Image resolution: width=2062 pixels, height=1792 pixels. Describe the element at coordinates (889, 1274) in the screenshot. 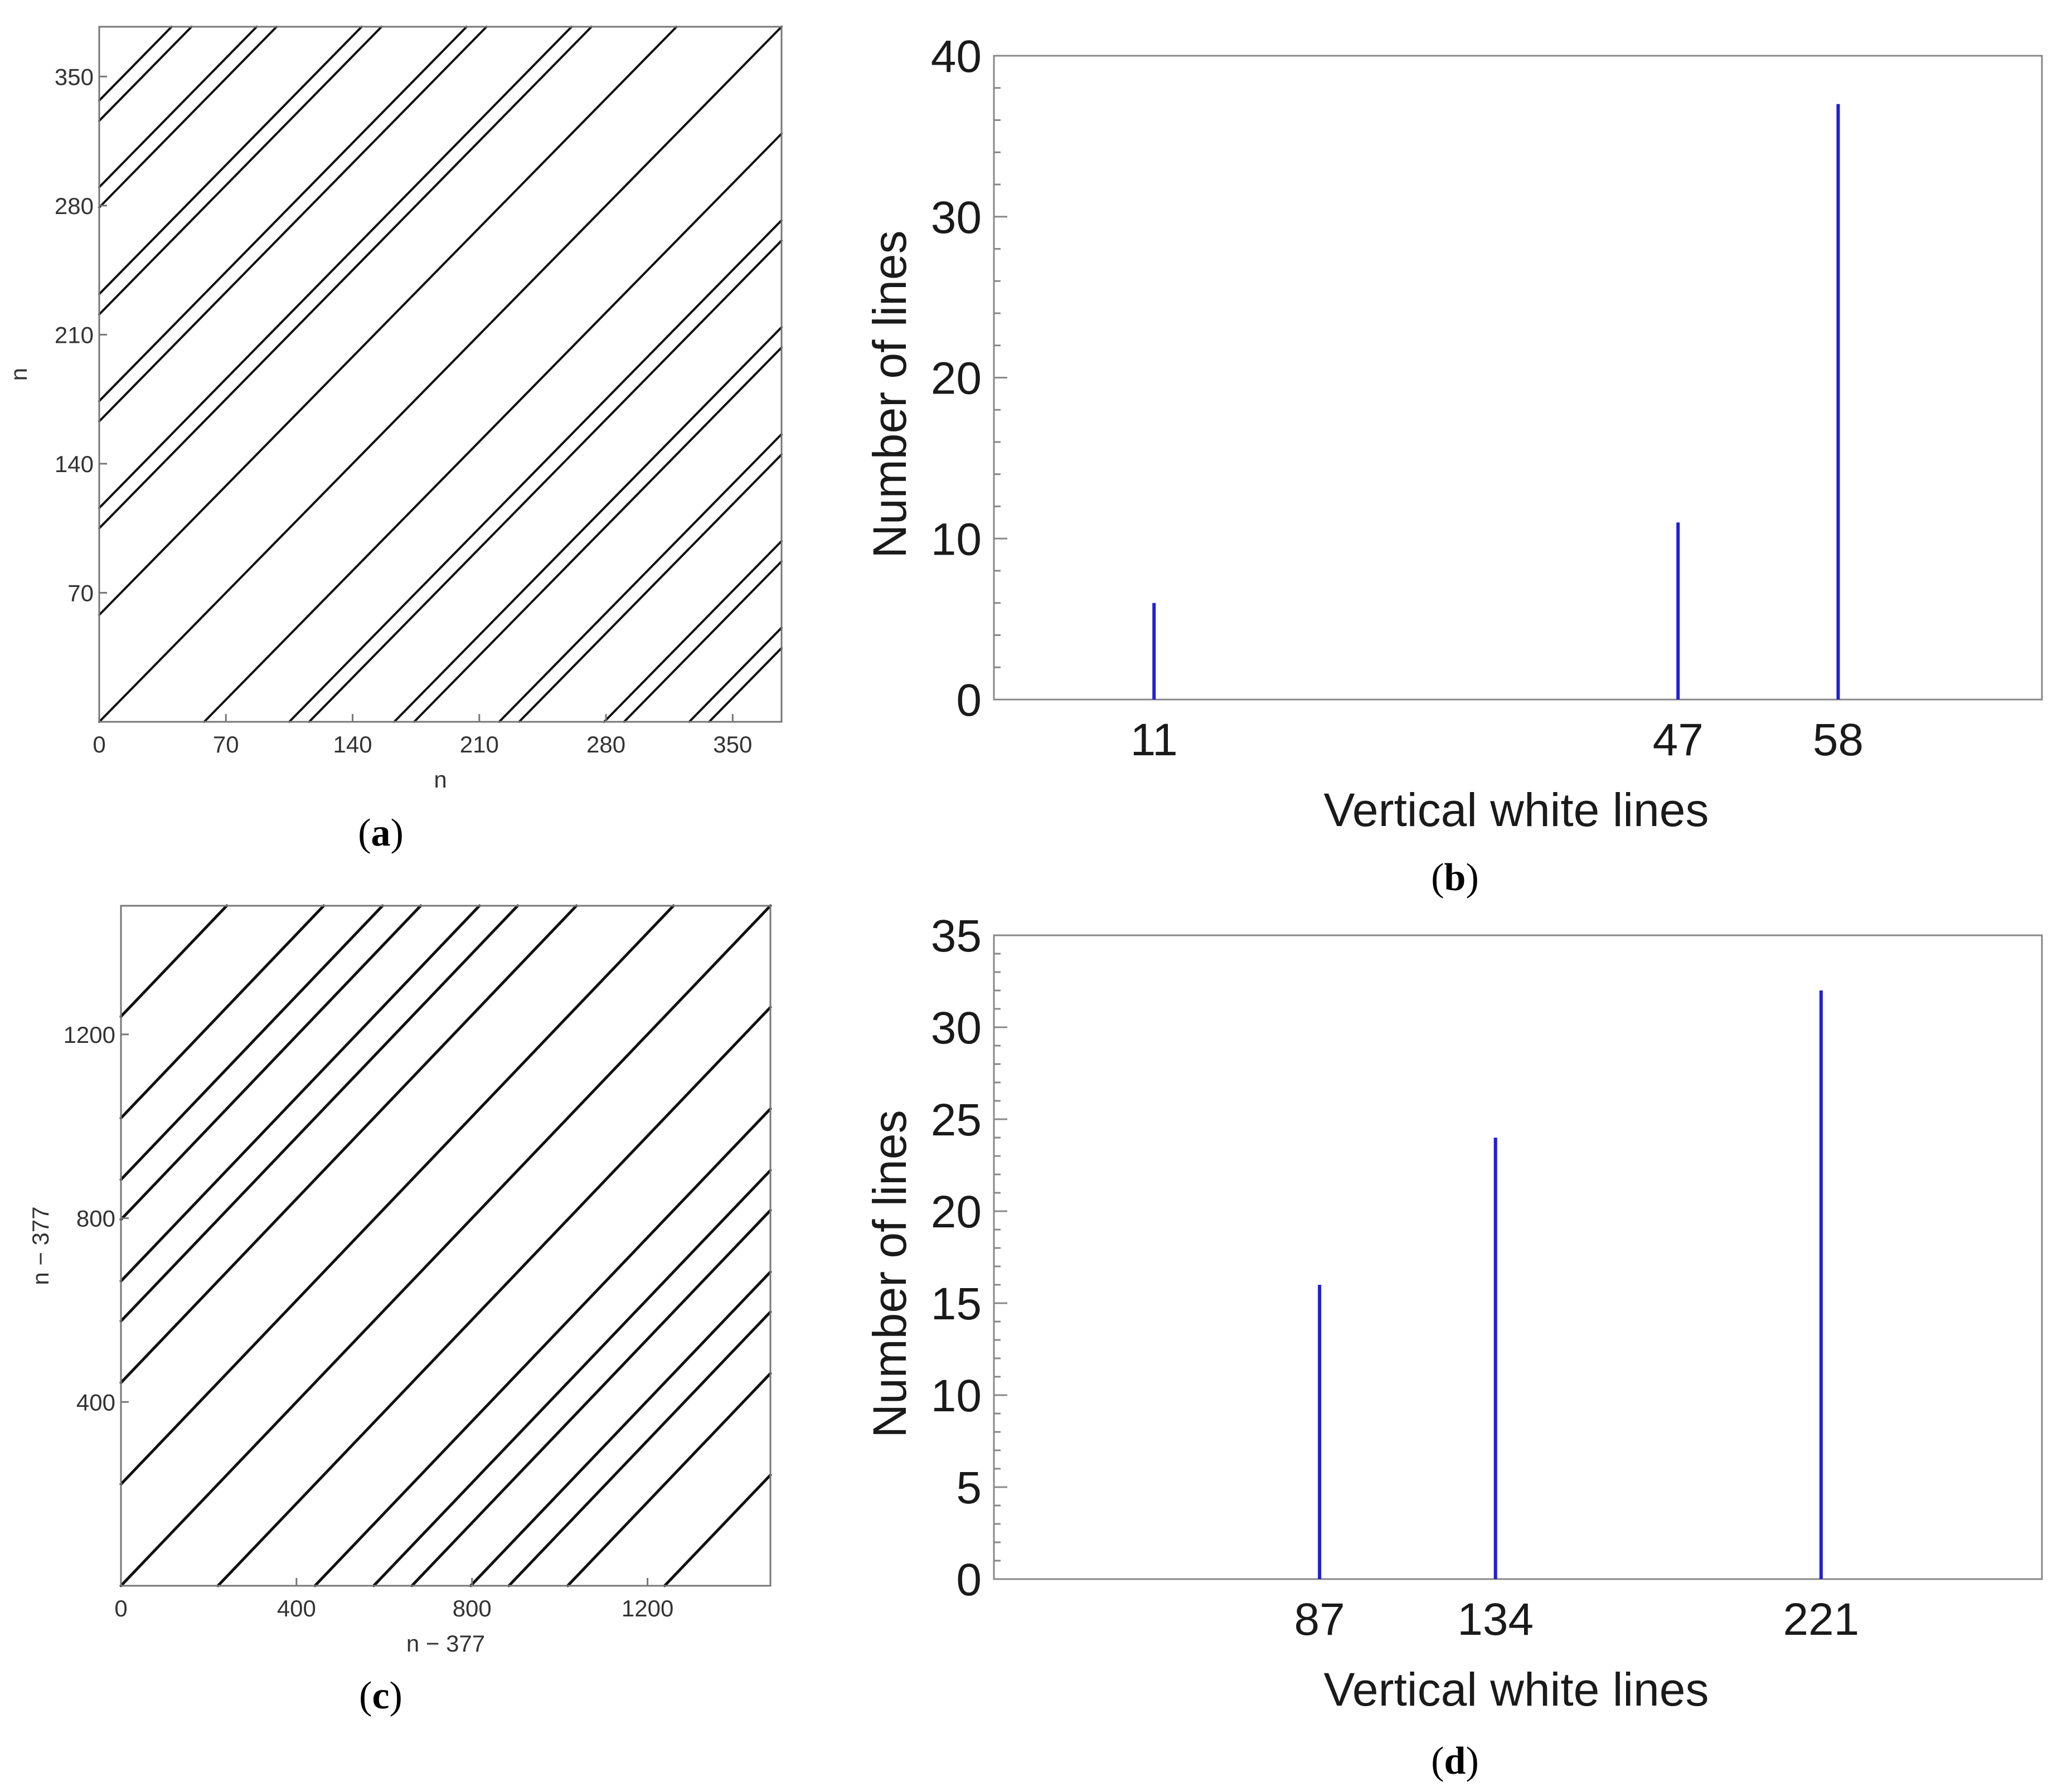

I see `y-axis-title-d: Number of lines` at that location.